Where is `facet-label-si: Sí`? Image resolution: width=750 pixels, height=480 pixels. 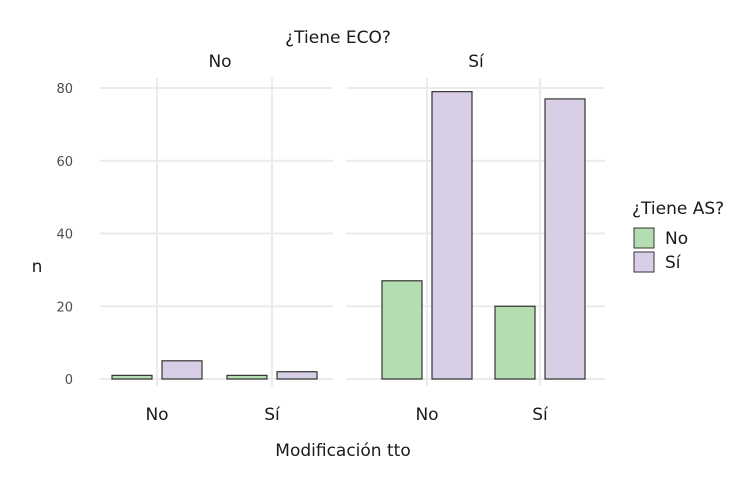 facet-label-si: Sí is located at coordinates (476, 62).